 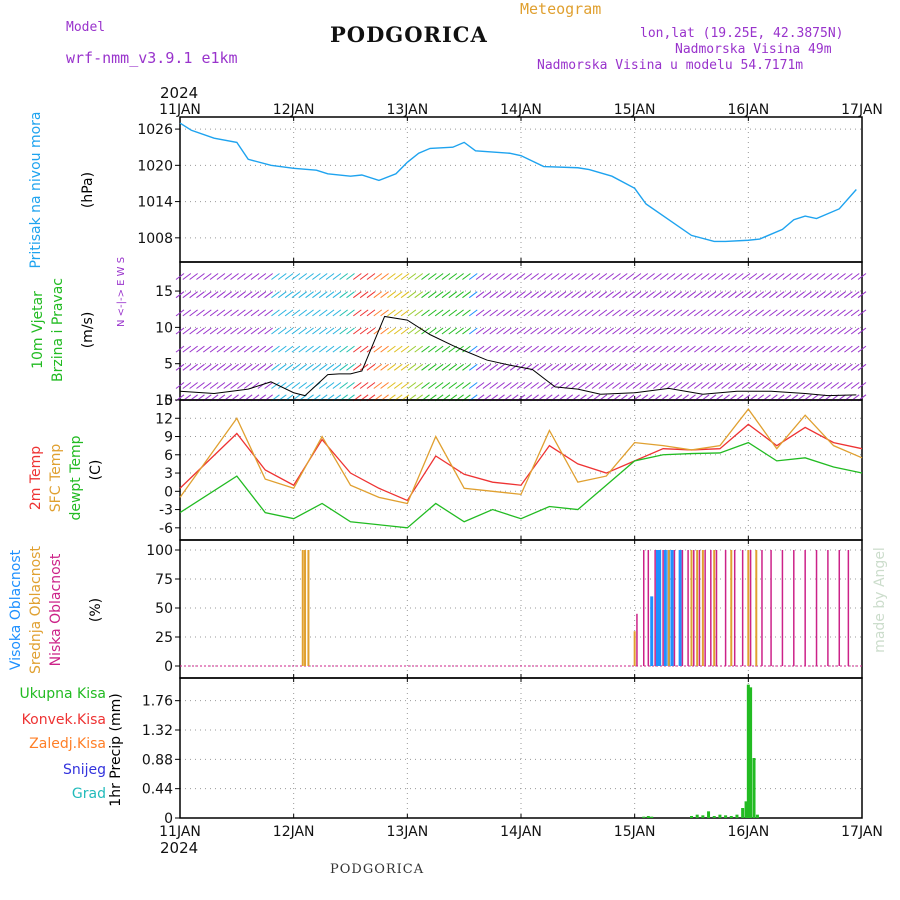 I want to click on panel-temperature: 15 12 9 6 3 0 -3 -6, so click(x=509, y=467).